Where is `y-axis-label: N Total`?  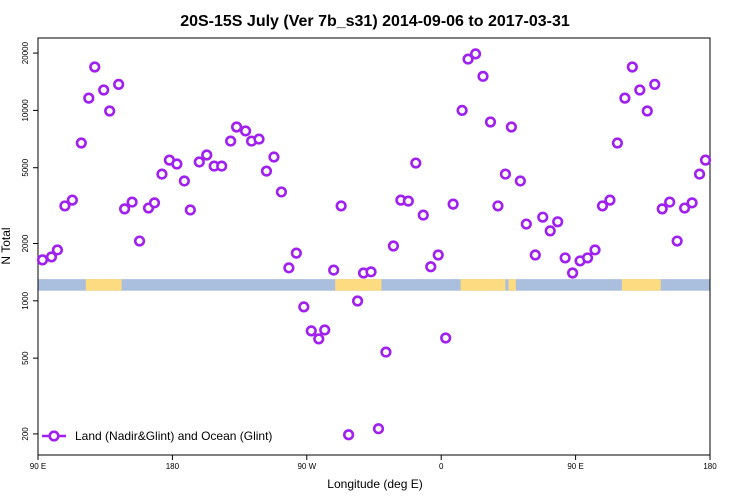
y-axis-label: N Total is located at coordinates (6, 245).